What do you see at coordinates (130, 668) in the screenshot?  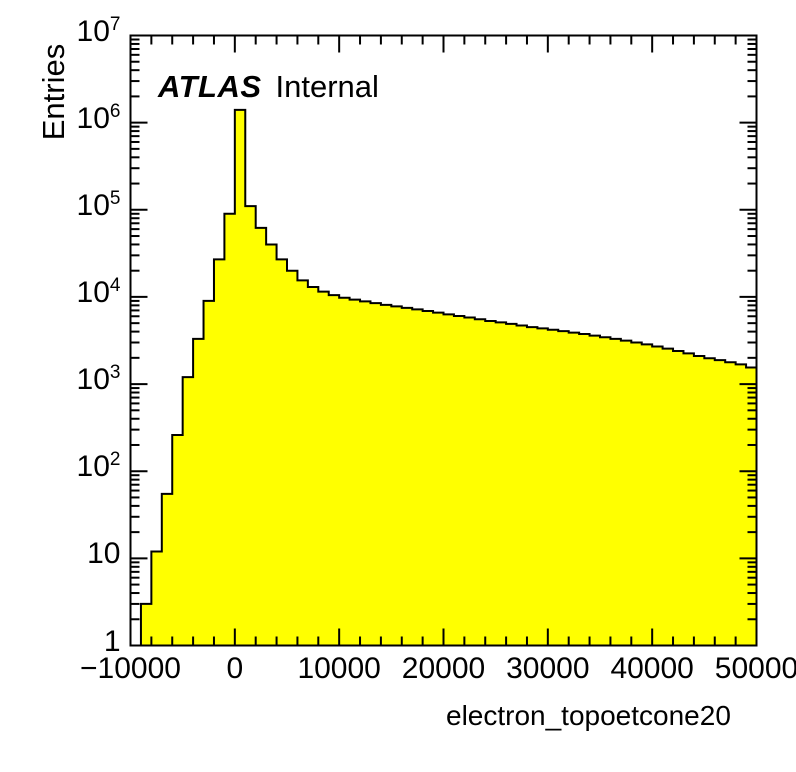 I see `x-tick-label: −10000` at bounding box center [130, 668].